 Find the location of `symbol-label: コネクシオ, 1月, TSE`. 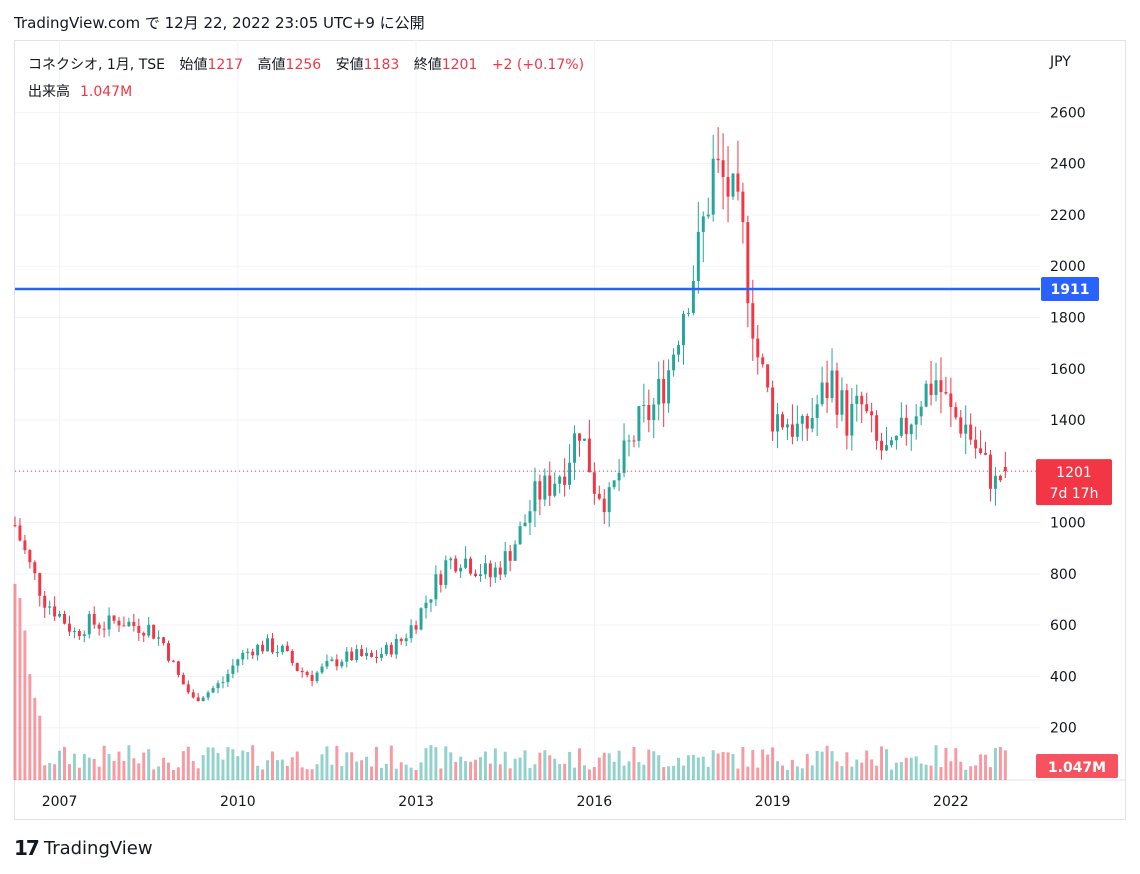

symbol-label: コネクシオ, 1月, TSE is located at coordinates (96, 65).